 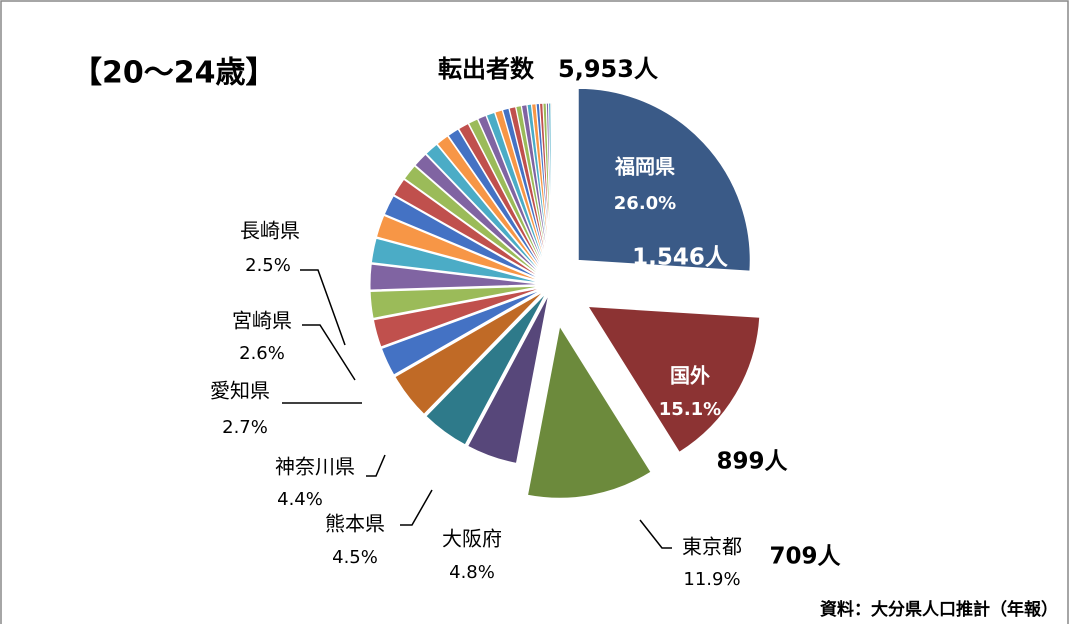 What do you see at coordinates (690, 376) in the screenshot?
I see `slice-label: 国外` at bounding box center [690, 376].